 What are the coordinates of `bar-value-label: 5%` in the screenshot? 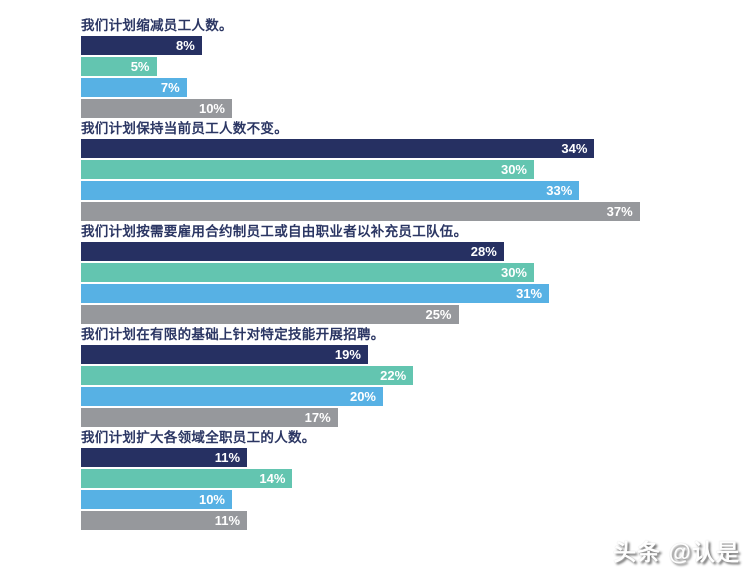 It's located at (140, 66).